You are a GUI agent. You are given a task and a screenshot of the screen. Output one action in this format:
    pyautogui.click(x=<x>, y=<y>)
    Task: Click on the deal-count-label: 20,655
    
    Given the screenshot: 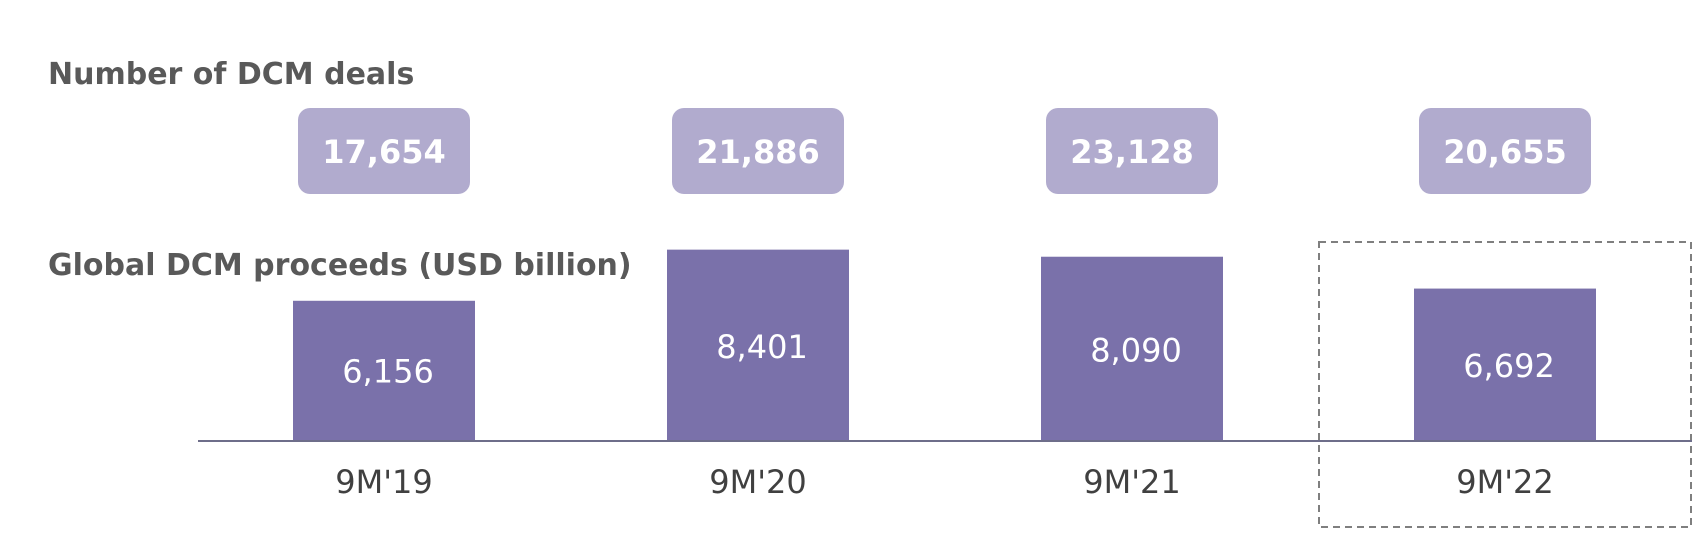 What is the action you would take?
    pyautogui.click(x=1504, y=152)
    